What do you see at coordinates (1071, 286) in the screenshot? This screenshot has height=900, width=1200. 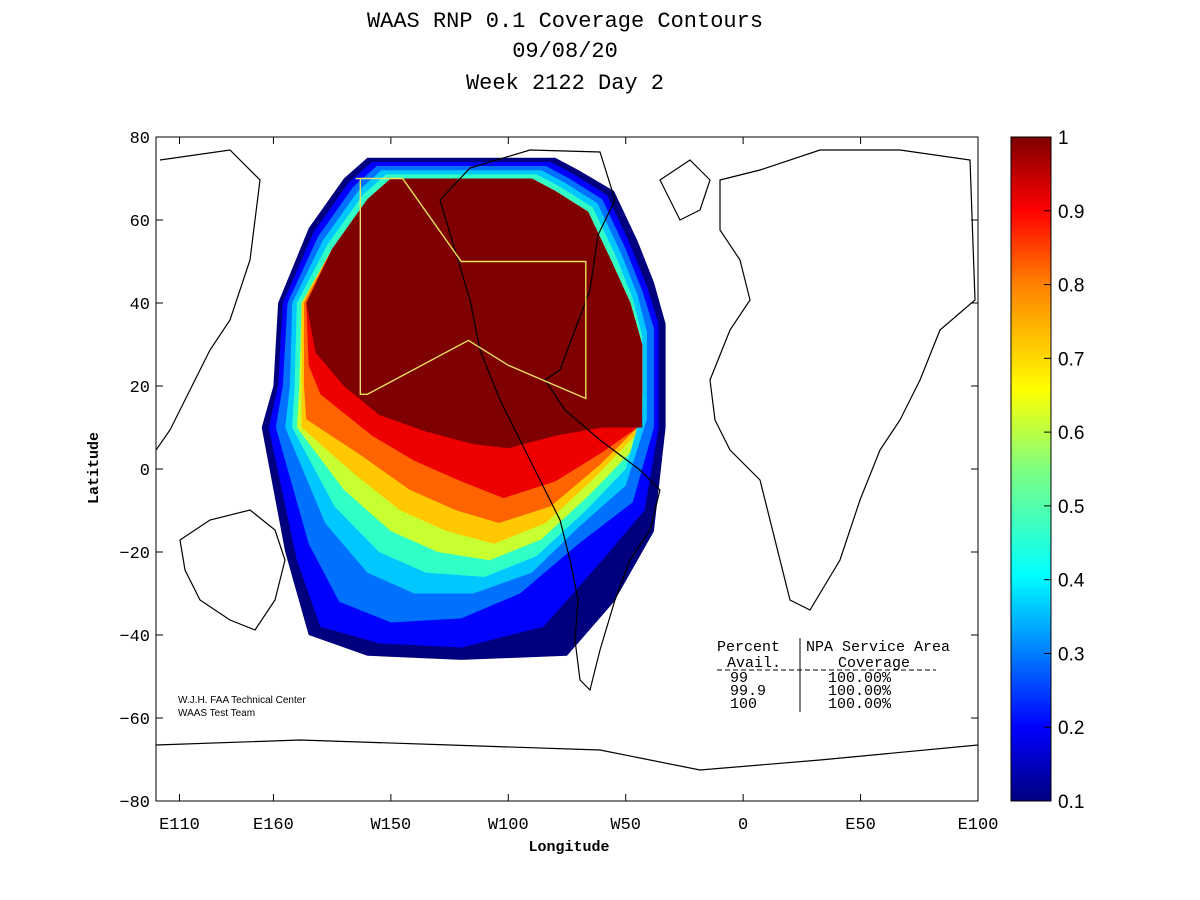 I see `colorbar-tick-label: 0.8` at bounding box center [1071, 286].